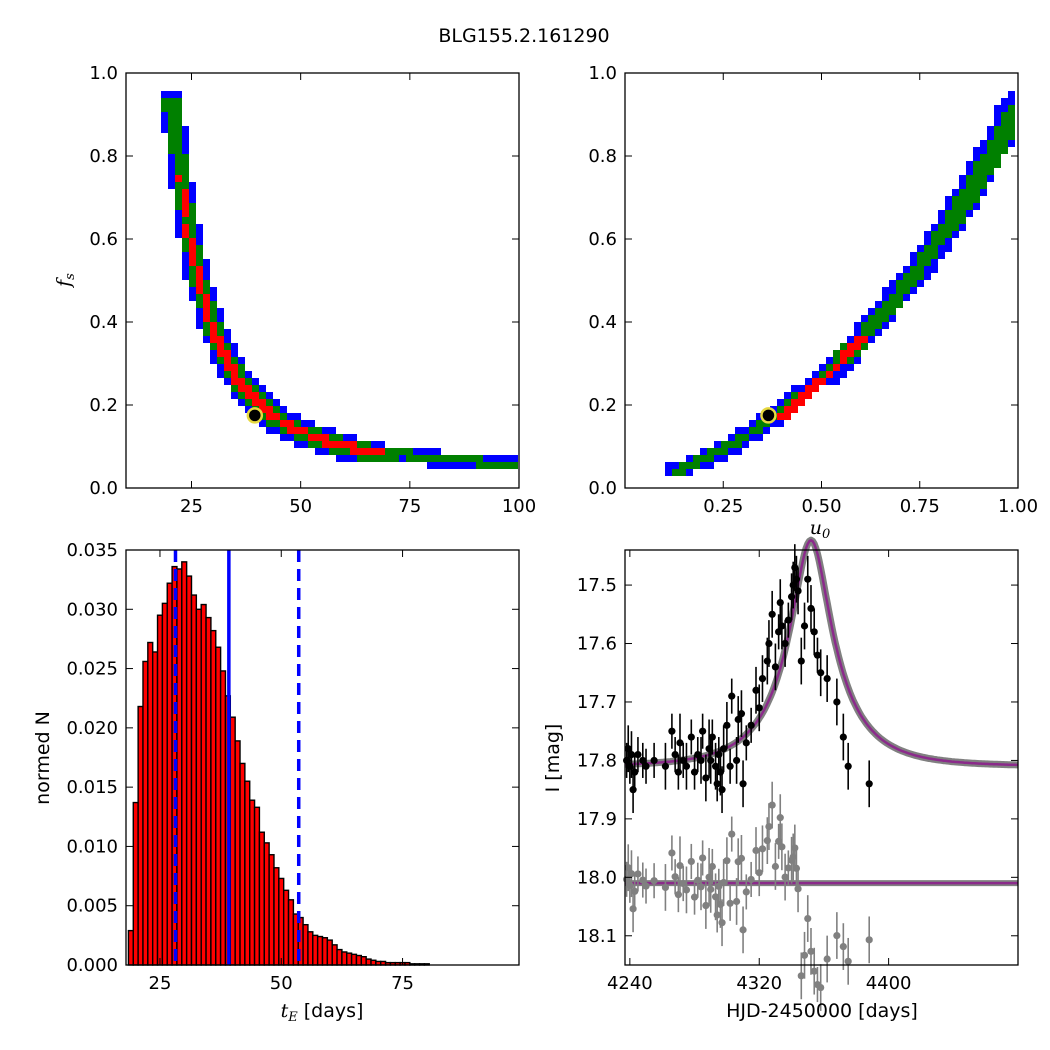  What do you see at coordinates (630, 983) in the screenshot?
I see `x-tick-label: 4240` at bounding box center [630, 983].